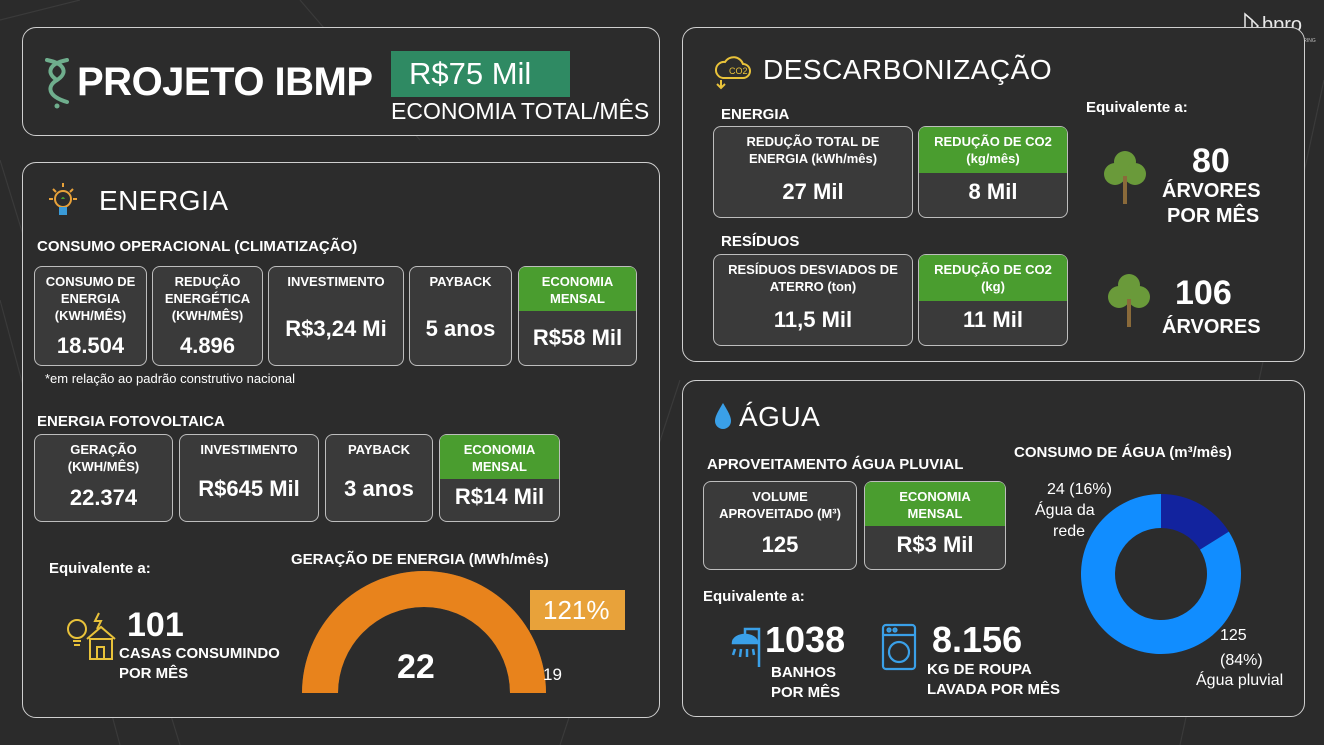  Describe the element at coordinates (103, 478) in the screenshot. I see `card-geracao: GERAÇÃO (KWH/MÊS) 22.374` at that location.